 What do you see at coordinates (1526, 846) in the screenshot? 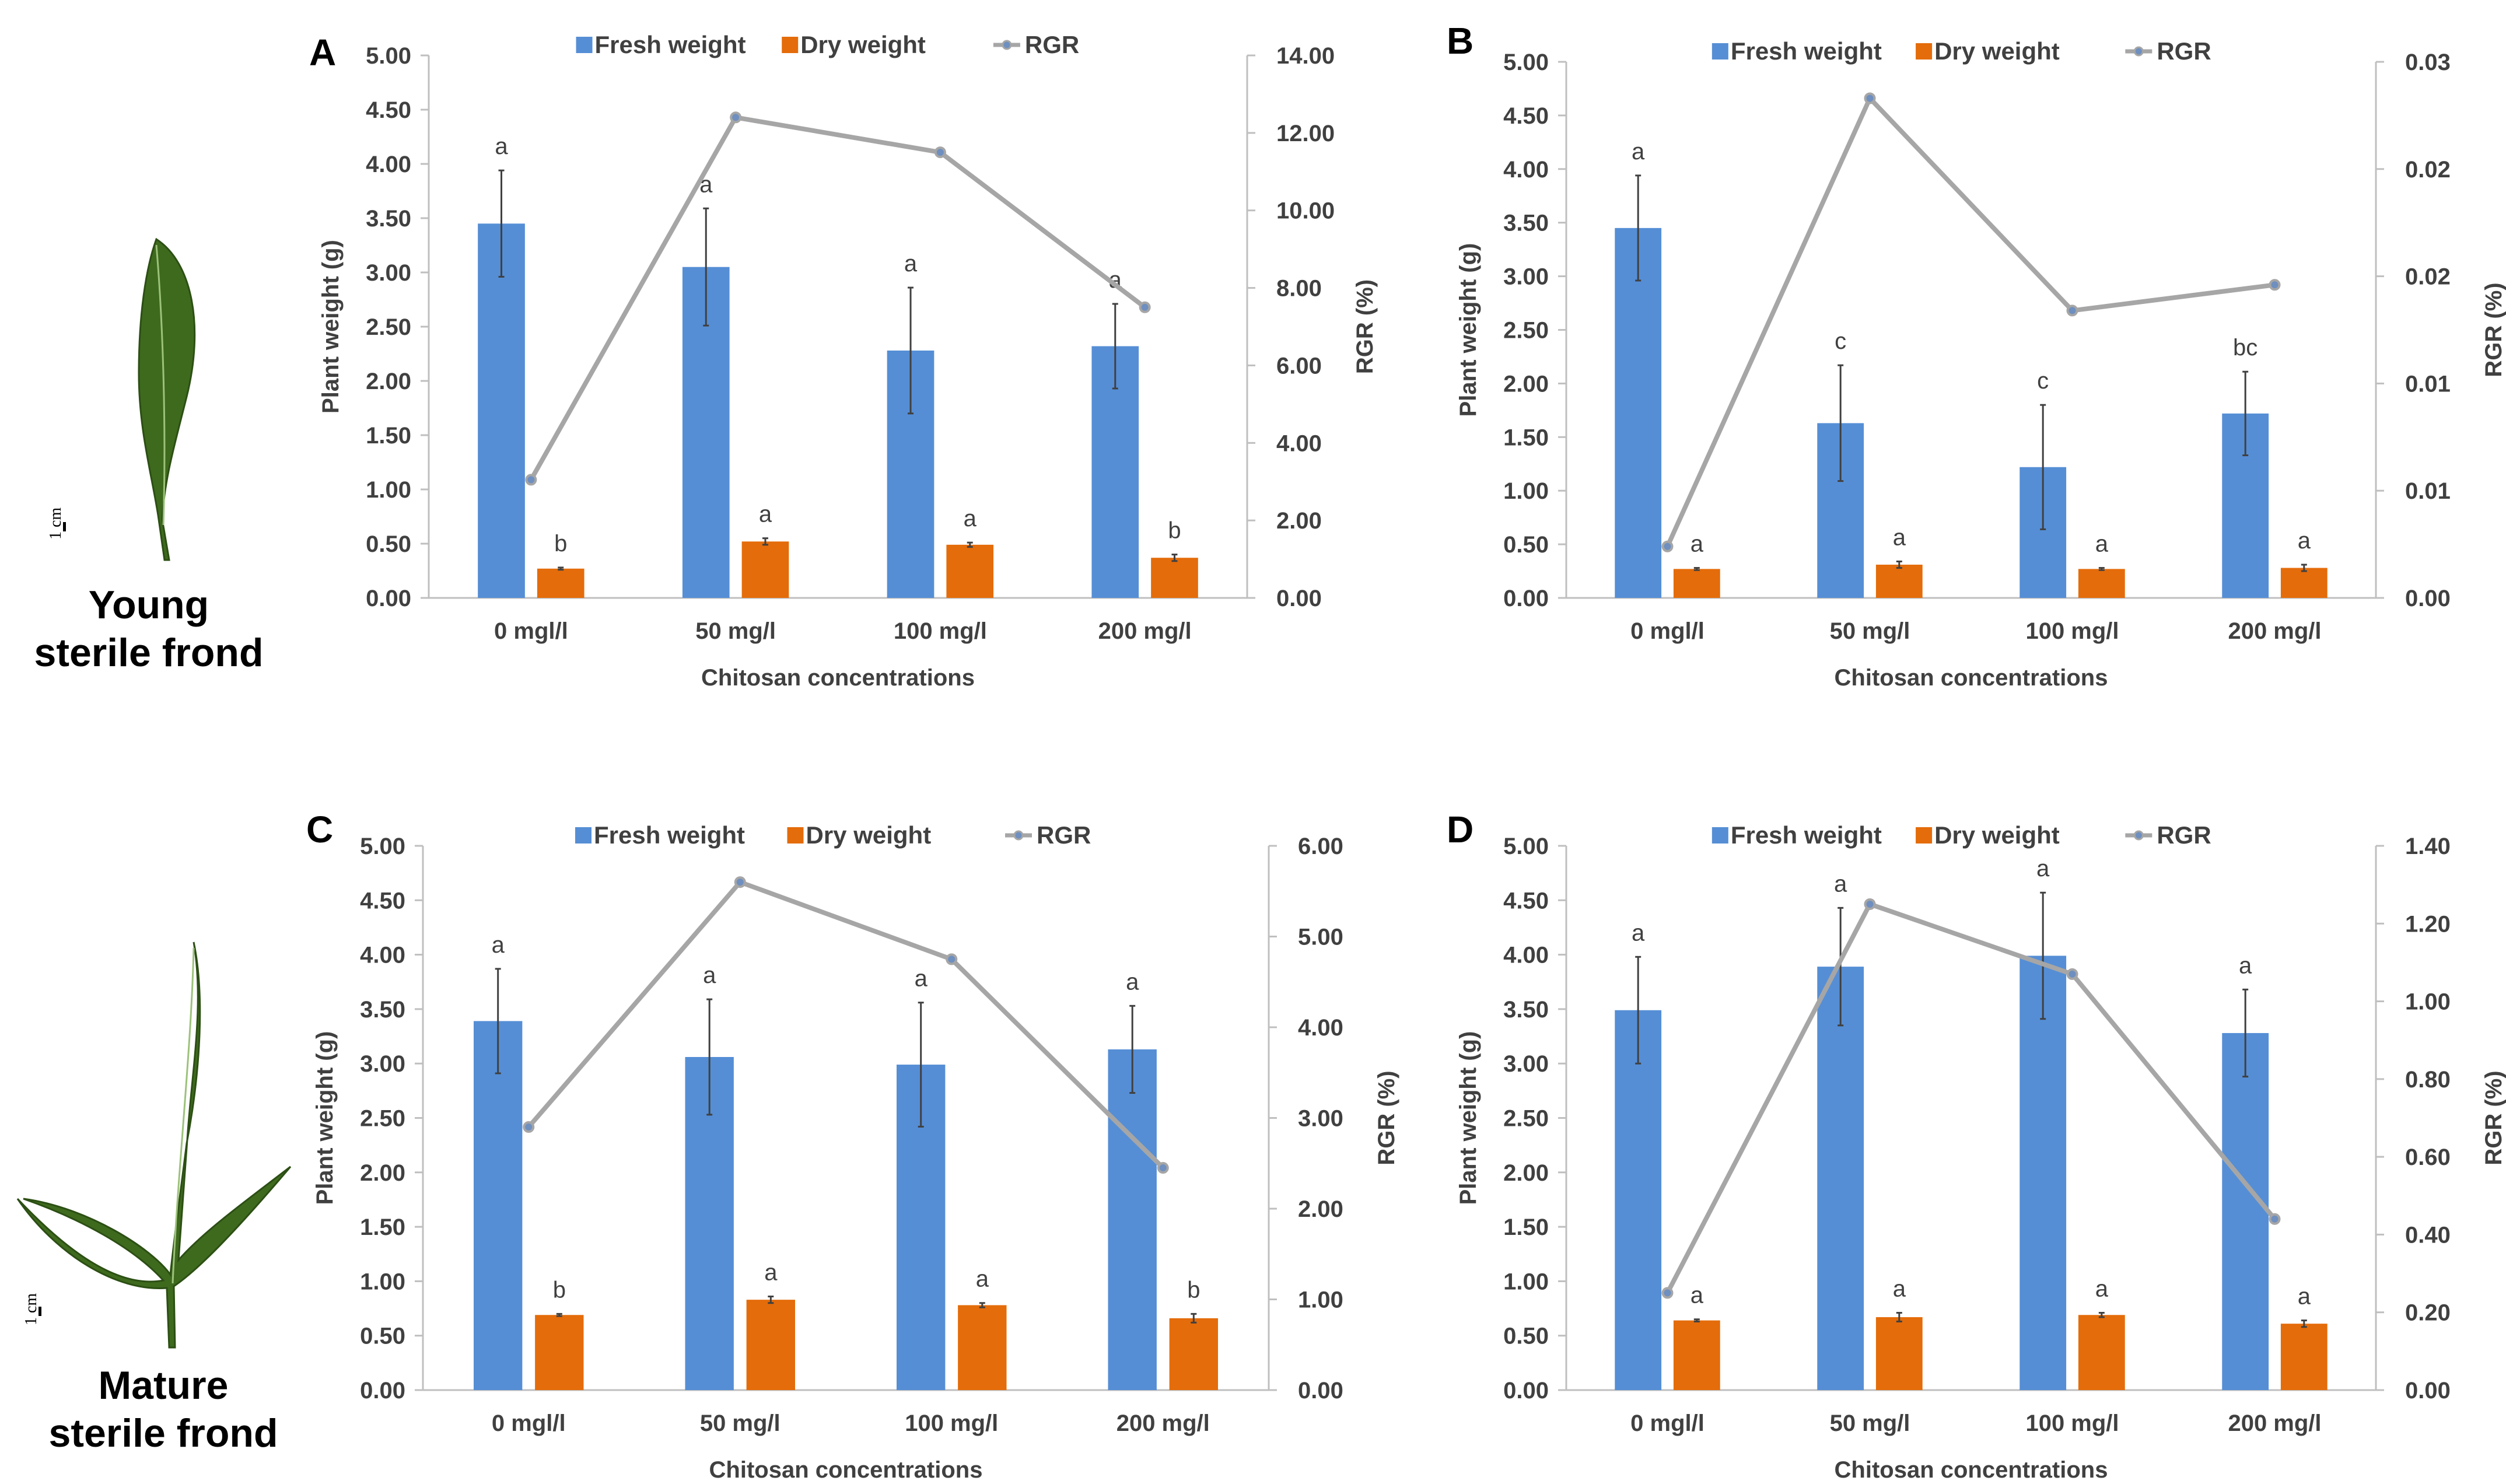
I see `y-tick-label: 5.00` at bounding box center [1526, 846].